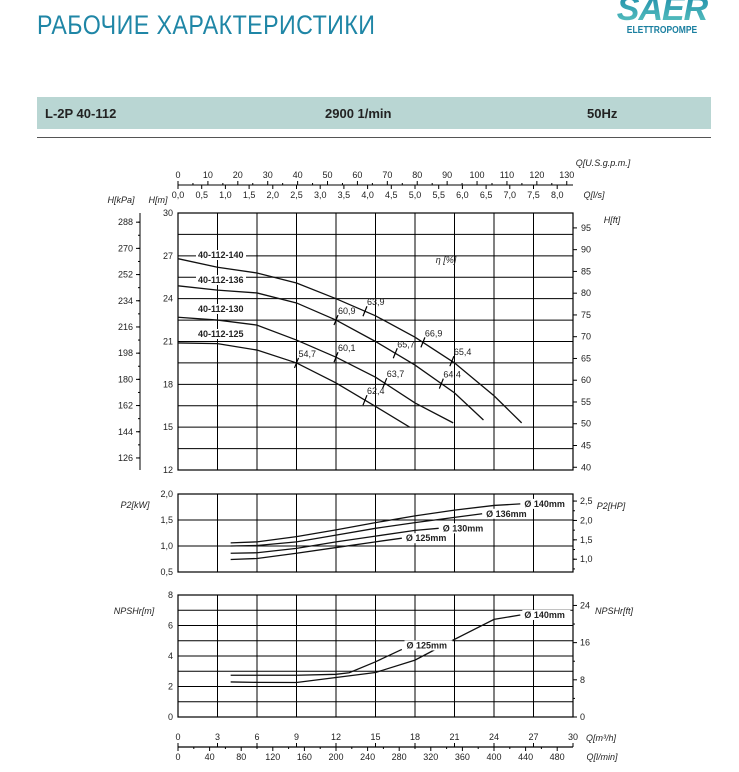 This screenshot has width=739, height=772. What do you see at coordinates (328, 175) in the screenshot?
I see `gpm-tick-label: 50` at bounding box center [328, 175].